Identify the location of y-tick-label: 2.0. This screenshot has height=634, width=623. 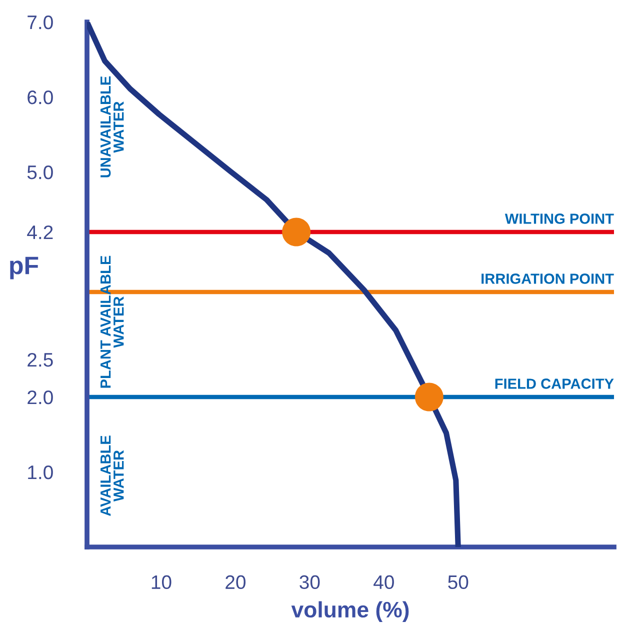
(40, 397).